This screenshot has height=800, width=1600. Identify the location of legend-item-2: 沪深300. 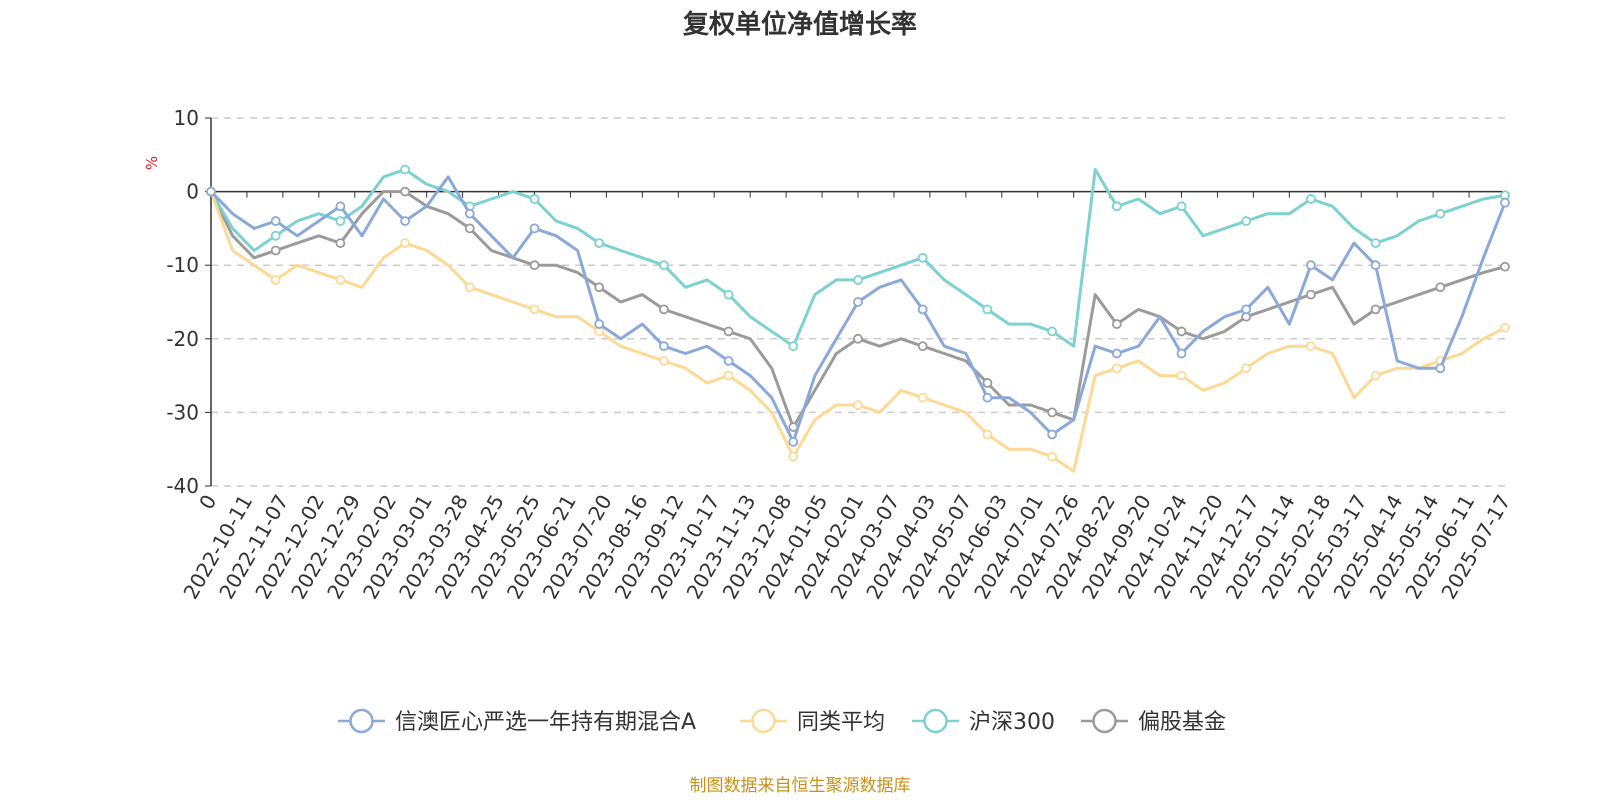
(983, 721).